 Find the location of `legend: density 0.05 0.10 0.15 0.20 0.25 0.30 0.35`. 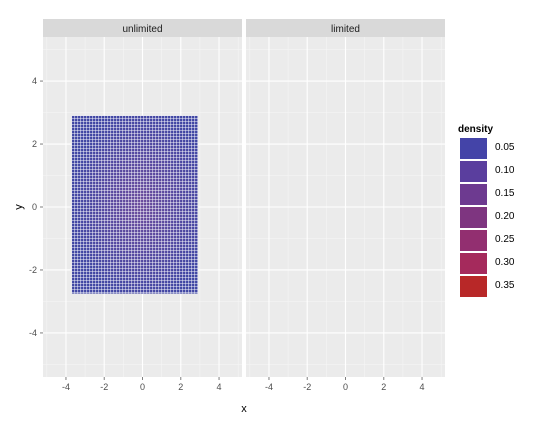

legend: density 0.05 0.10 0.15 0.20 0.25 0.30 0.35 is located at coordinates (493, 211).